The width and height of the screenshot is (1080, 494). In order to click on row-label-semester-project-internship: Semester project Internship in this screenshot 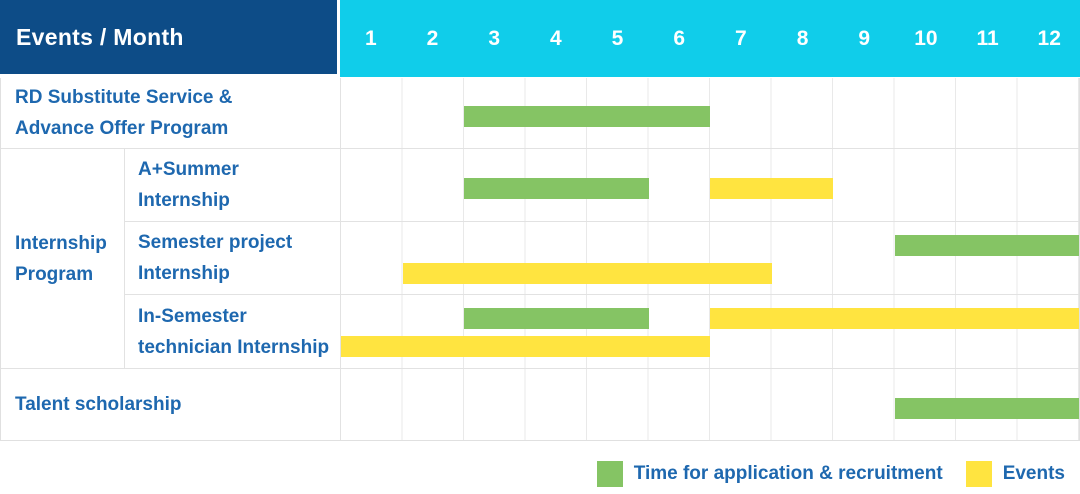, I will do `click(233, 258)`.